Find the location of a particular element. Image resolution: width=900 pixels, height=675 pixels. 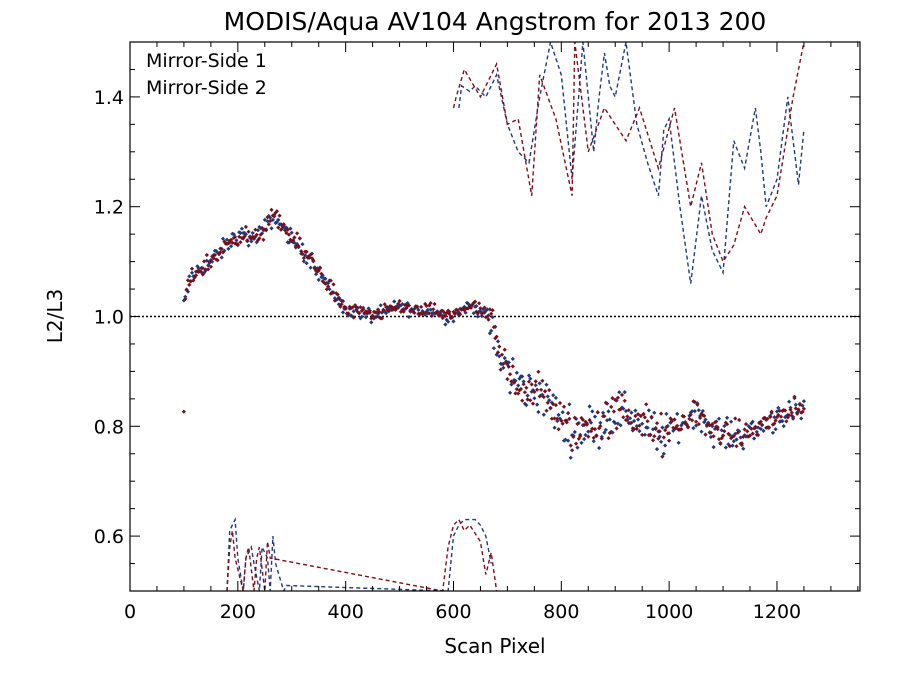

chart-title: MODIS/Aqua AV104 Angstrom for 2013 200 is located at coordinates (495, 21).